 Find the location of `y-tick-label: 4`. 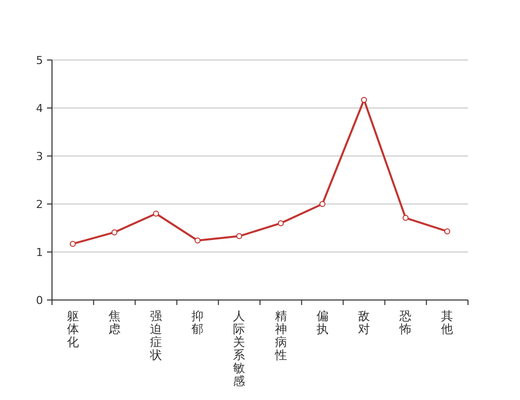

y-tick-label: 4 is located at coordinates (39, 108).